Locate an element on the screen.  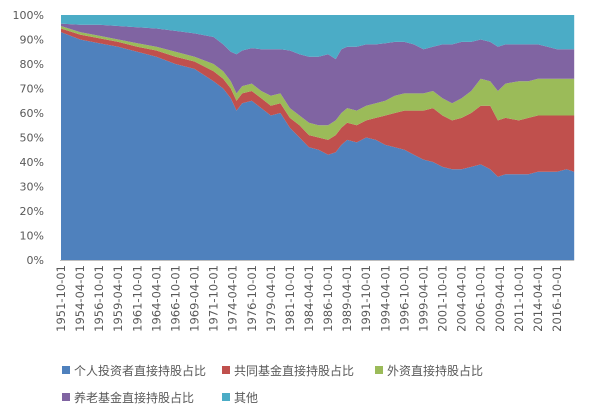
y-tick-label: 80% is located at coordinates (32, 64).